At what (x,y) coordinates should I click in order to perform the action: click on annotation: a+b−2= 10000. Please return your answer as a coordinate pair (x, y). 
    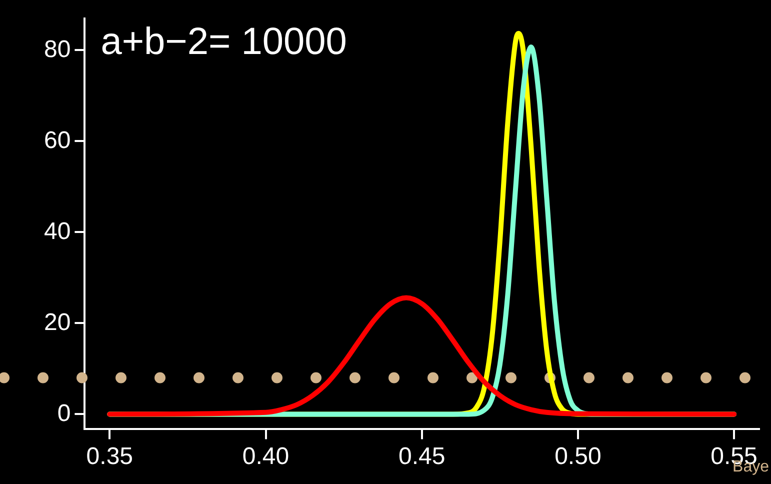
    Looking at the image, I should click on (223, 41).